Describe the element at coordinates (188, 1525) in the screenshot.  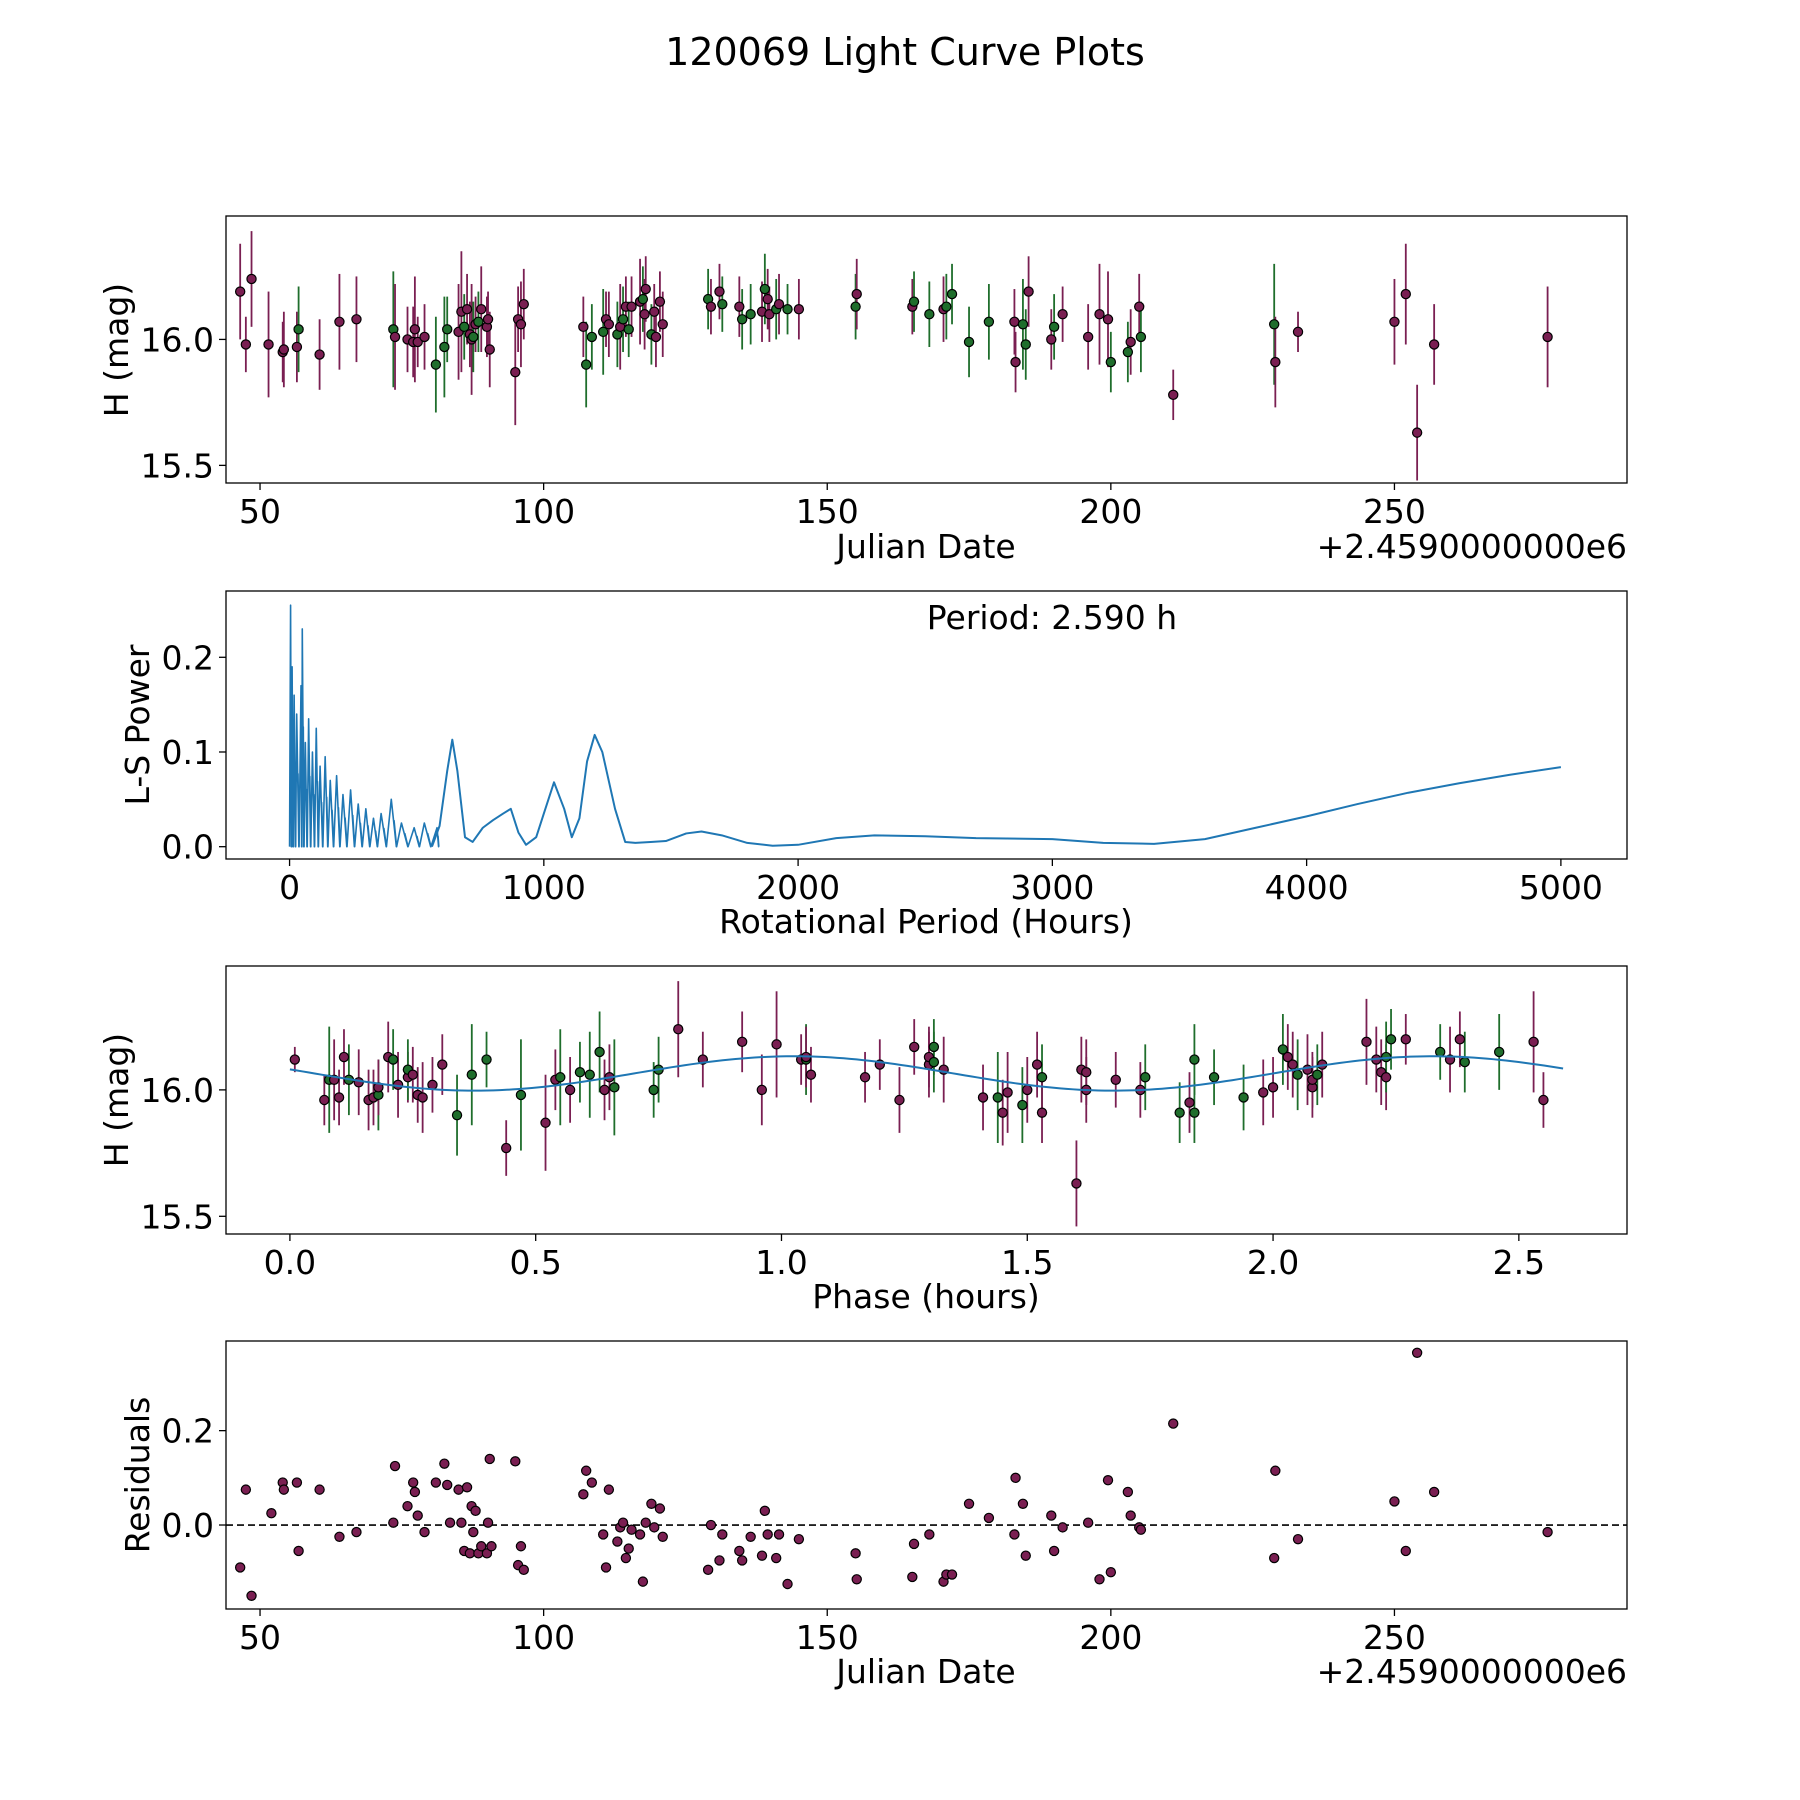
I see `residuals-ytick-label: 0.0` at that location.